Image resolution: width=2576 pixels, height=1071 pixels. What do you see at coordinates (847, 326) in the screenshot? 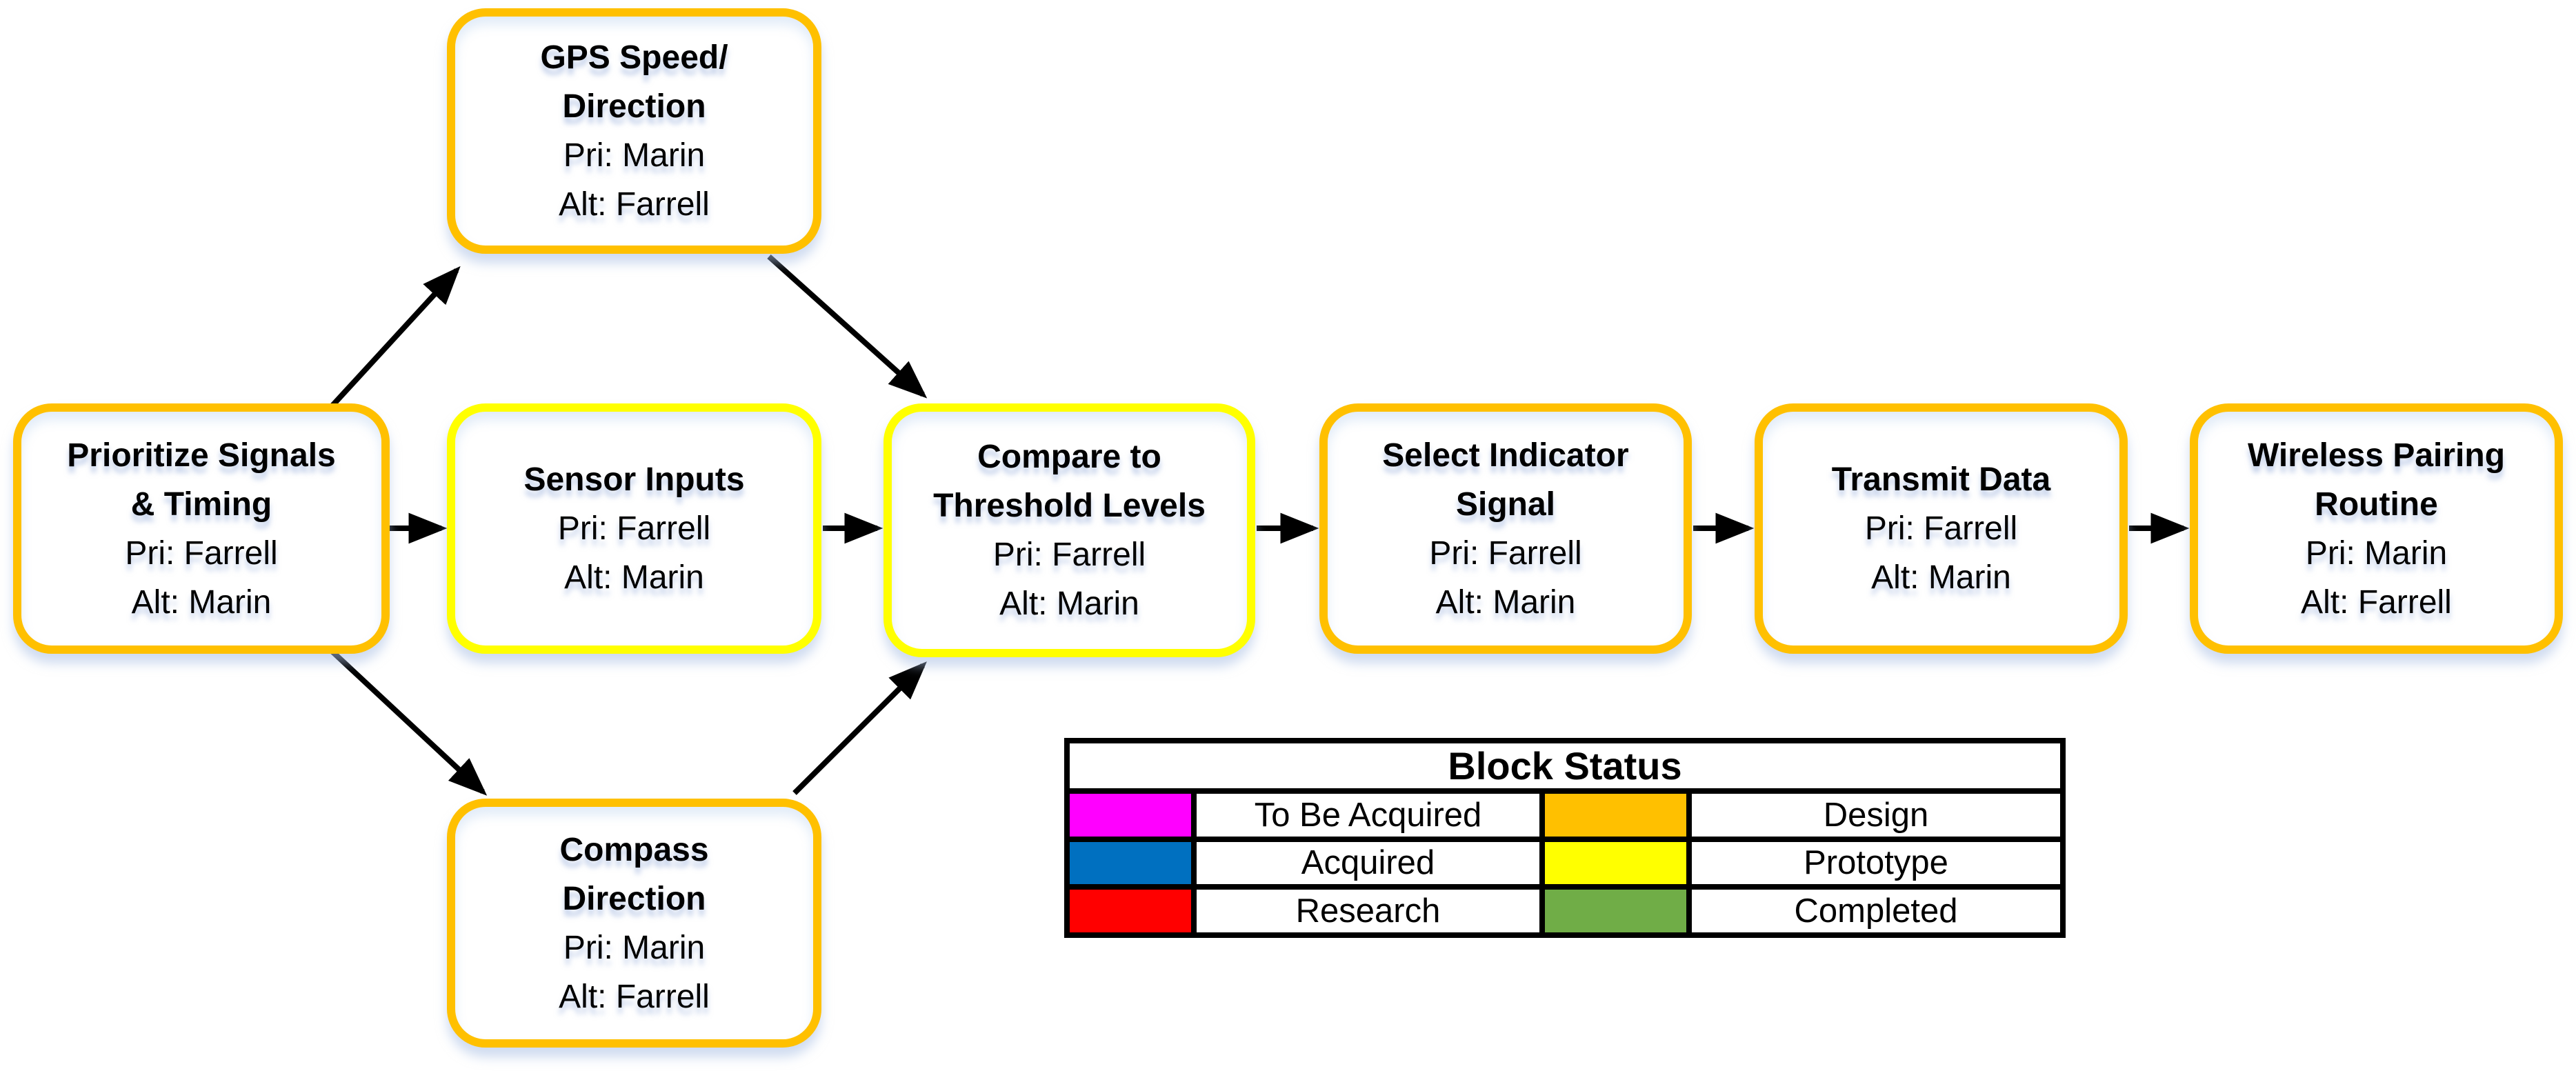
I see `arrow-gps-to-compare` at bounding box center [847, 326].